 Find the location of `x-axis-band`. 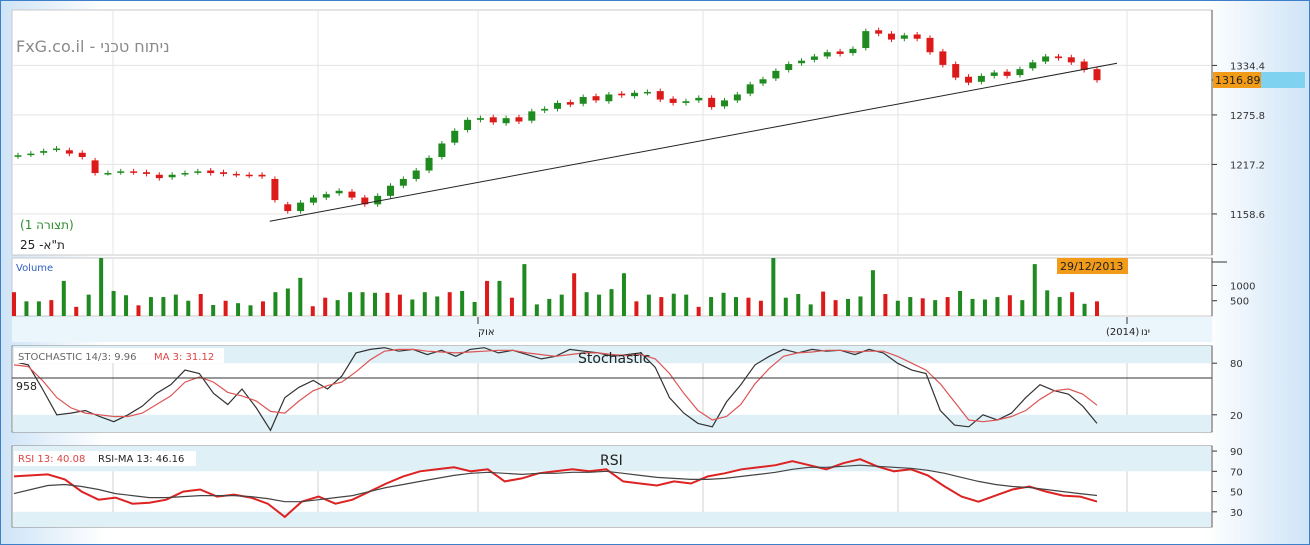

x-axis-band is located at coordinates (612, 329).